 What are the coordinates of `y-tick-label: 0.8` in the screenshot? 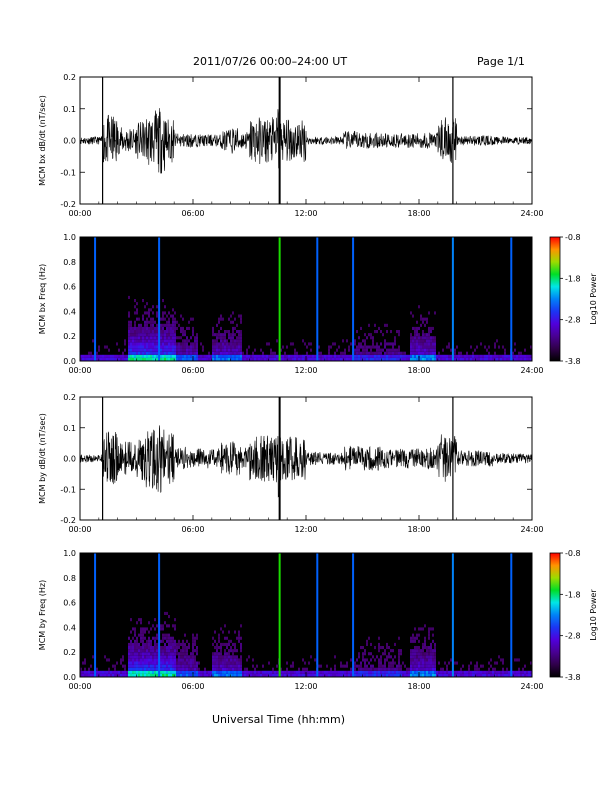 It's located at (69, 262).